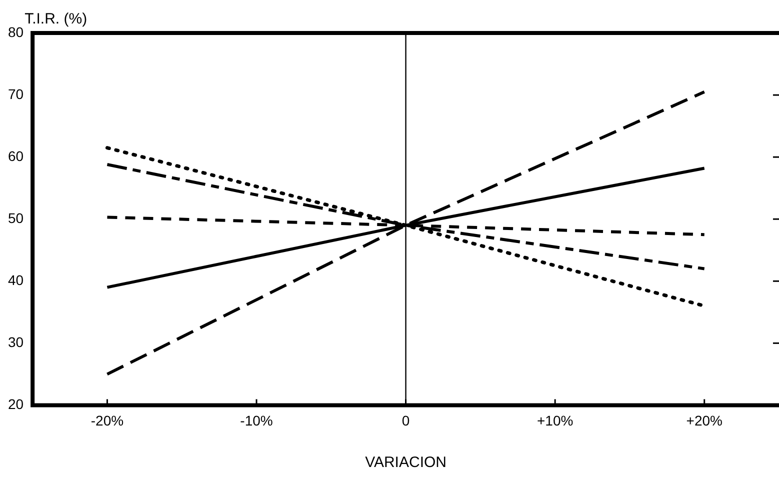  What do you see at coordinates (555, 420) in the screenshot?
I see `x-tick-label: +10%` at bounding box center [555, 420].